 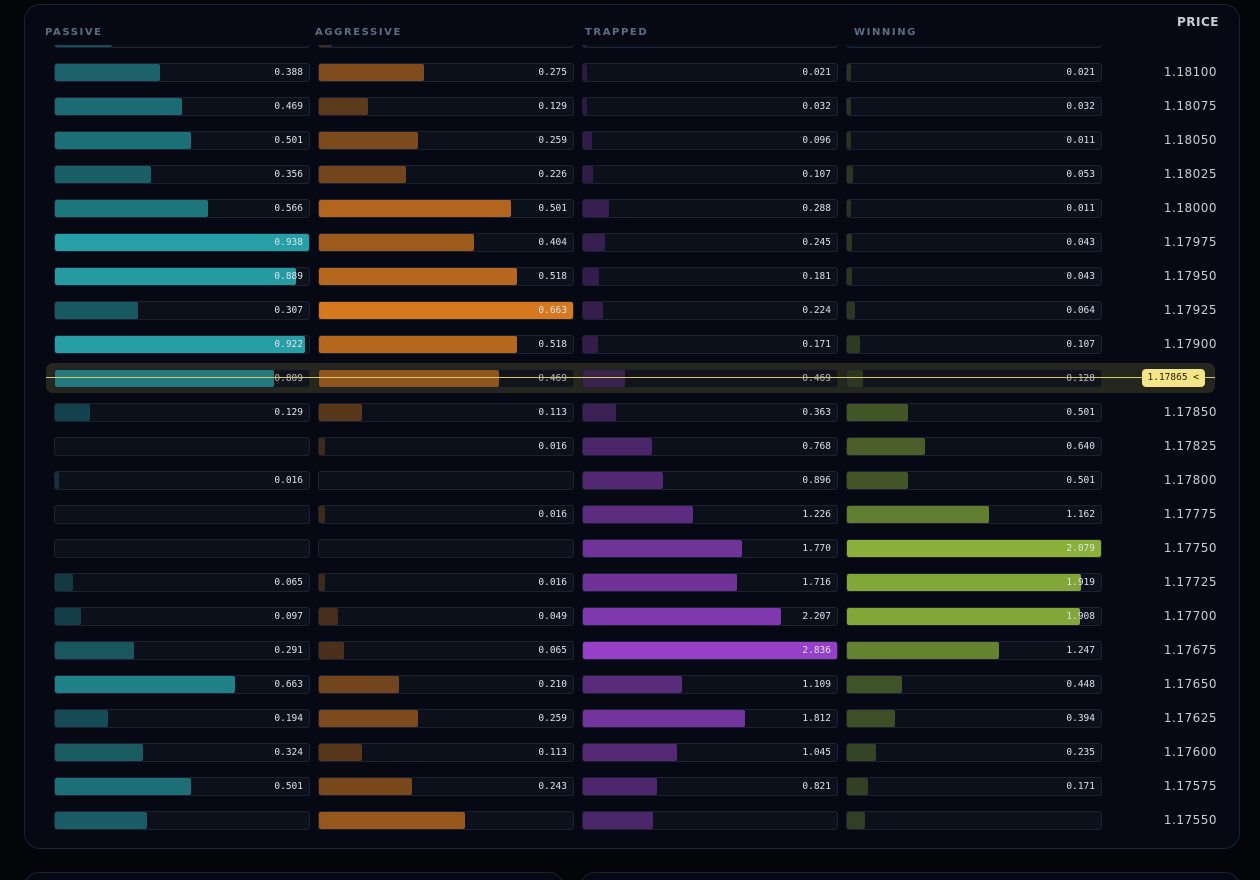 I want to click on bottom-panel-right, so click(x=910, y=876).